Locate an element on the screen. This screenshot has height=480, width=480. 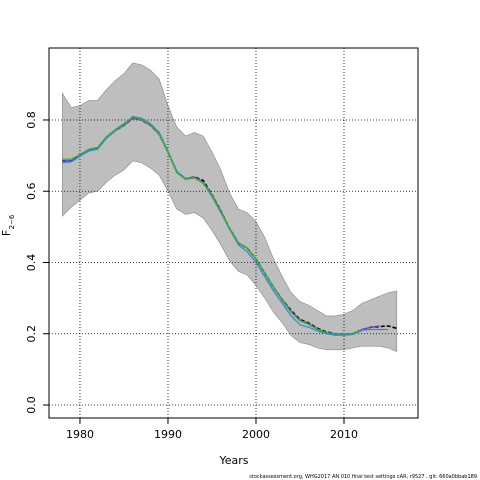
x-tick-label: 2010 is located at coordinates (344, 434).